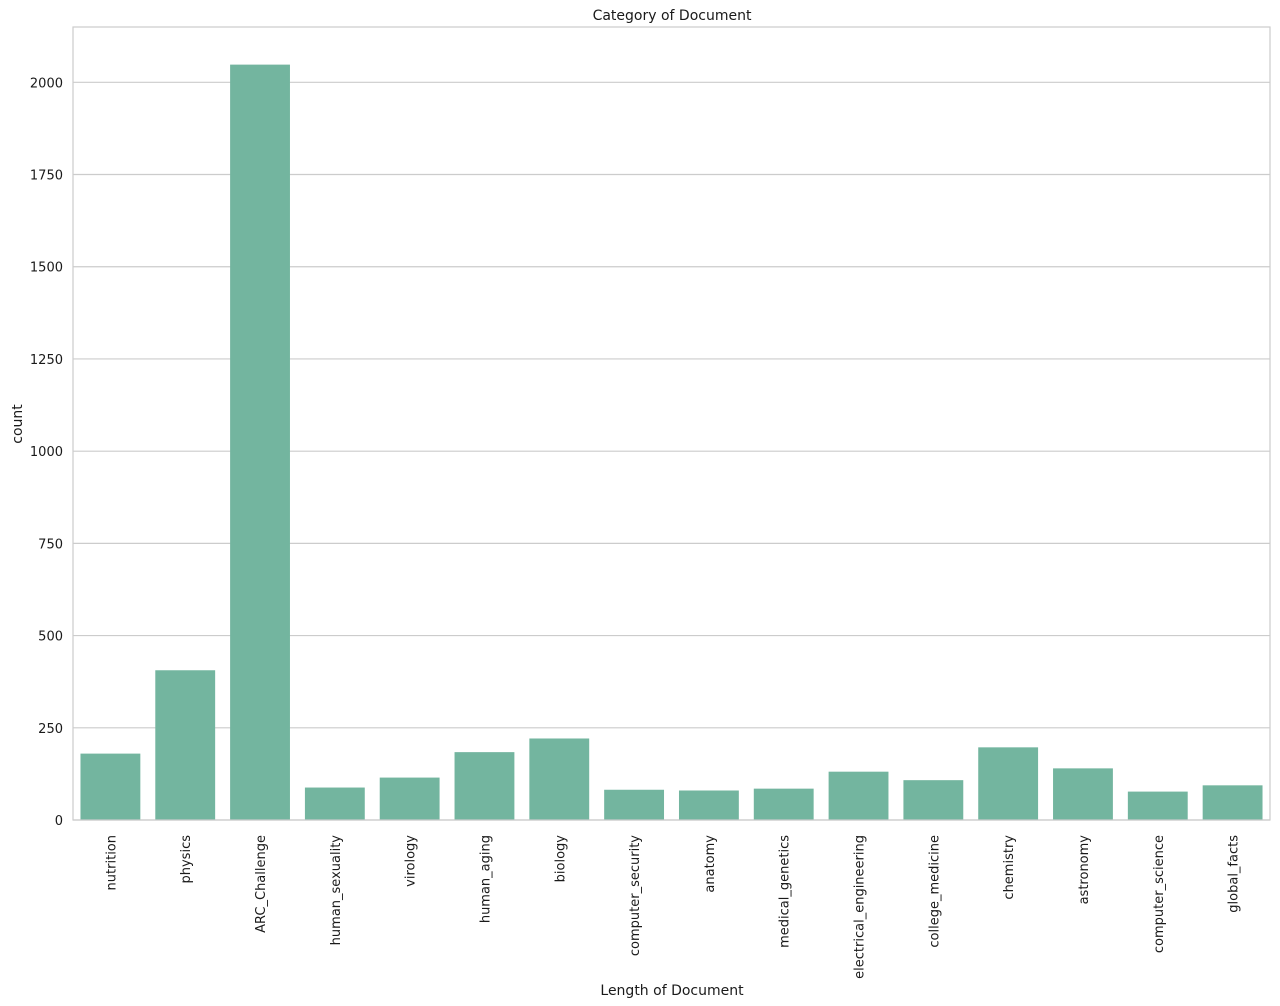 This screenshot has height=1006, width=1280. I want to click on bar-electrical_engineering, so click(858, 795).